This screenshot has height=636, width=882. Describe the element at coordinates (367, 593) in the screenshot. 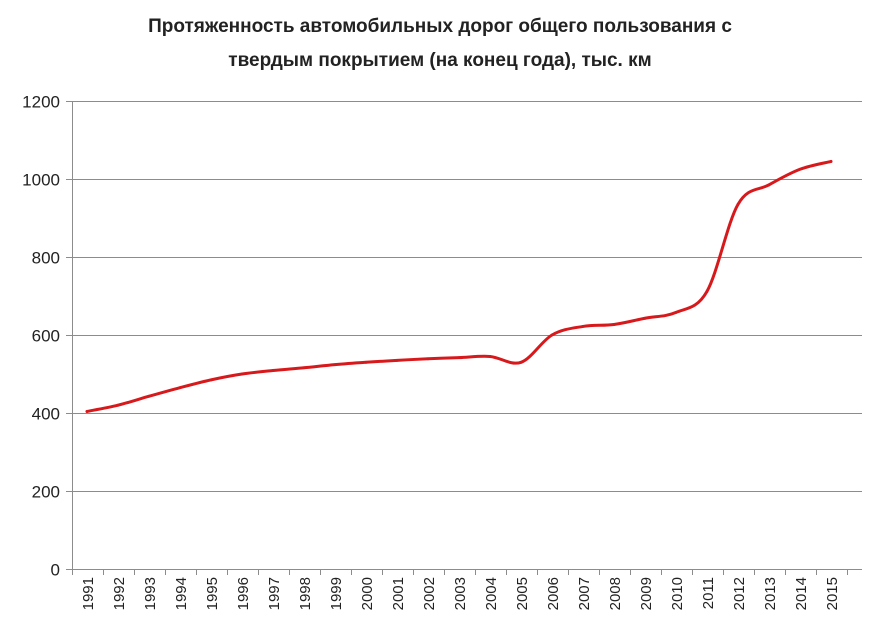

I see `x-tick-label: 2000` at that location.